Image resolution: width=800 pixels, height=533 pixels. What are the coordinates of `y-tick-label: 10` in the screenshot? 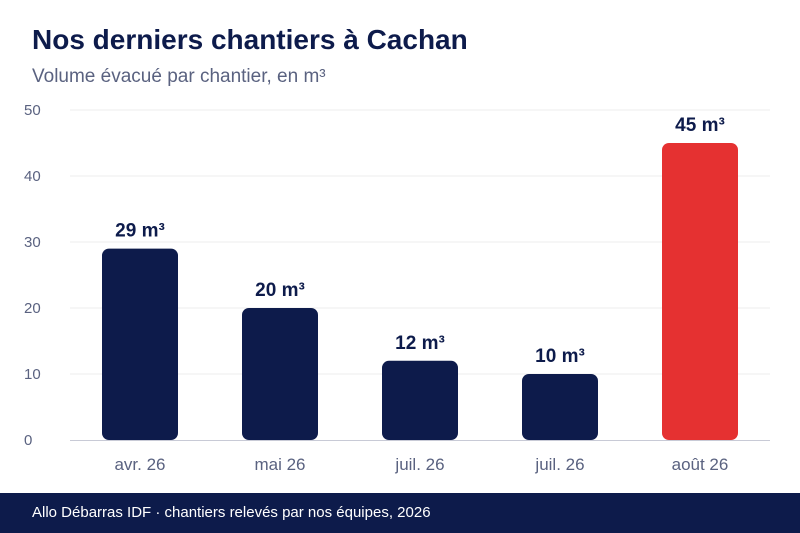 It's located at (32, 374).